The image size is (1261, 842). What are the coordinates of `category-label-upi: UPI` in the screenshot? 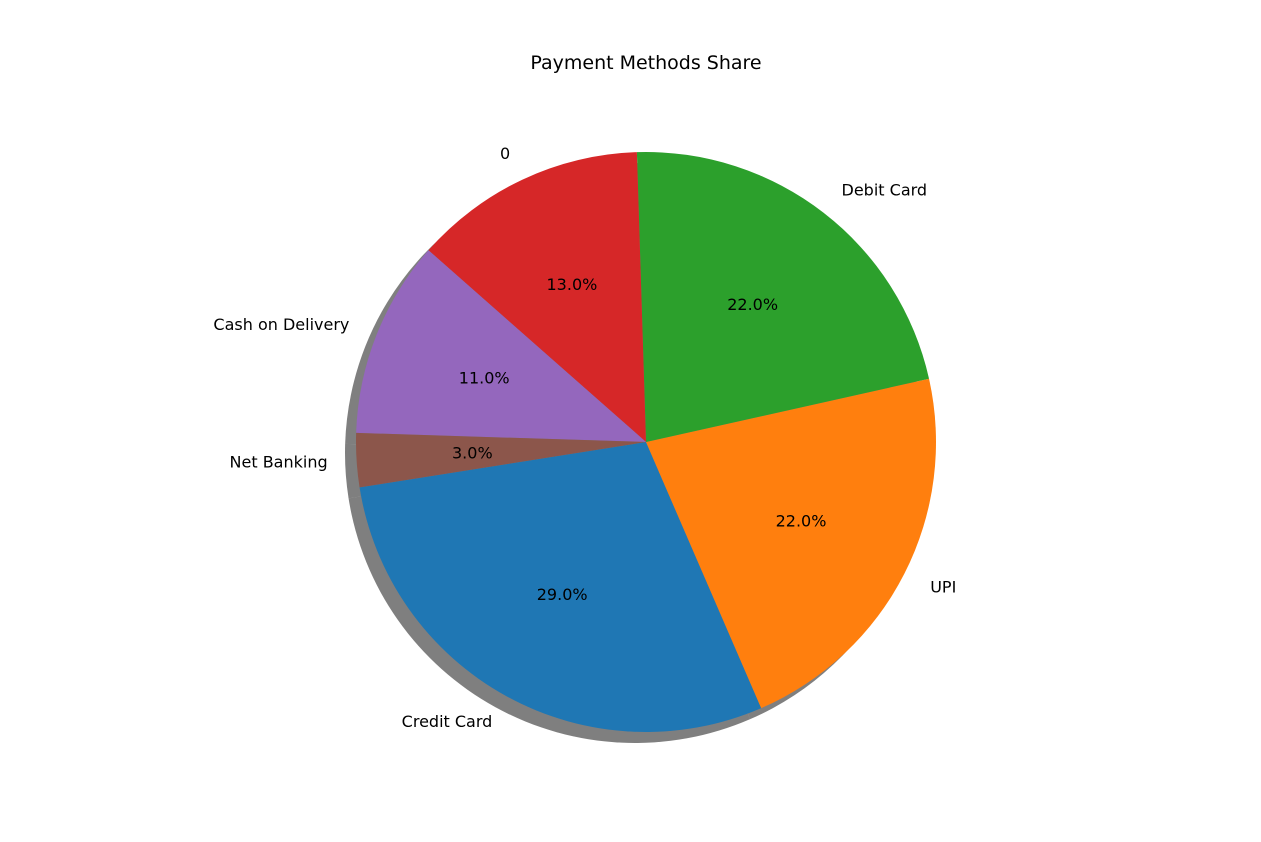 It's located at (943, 586).